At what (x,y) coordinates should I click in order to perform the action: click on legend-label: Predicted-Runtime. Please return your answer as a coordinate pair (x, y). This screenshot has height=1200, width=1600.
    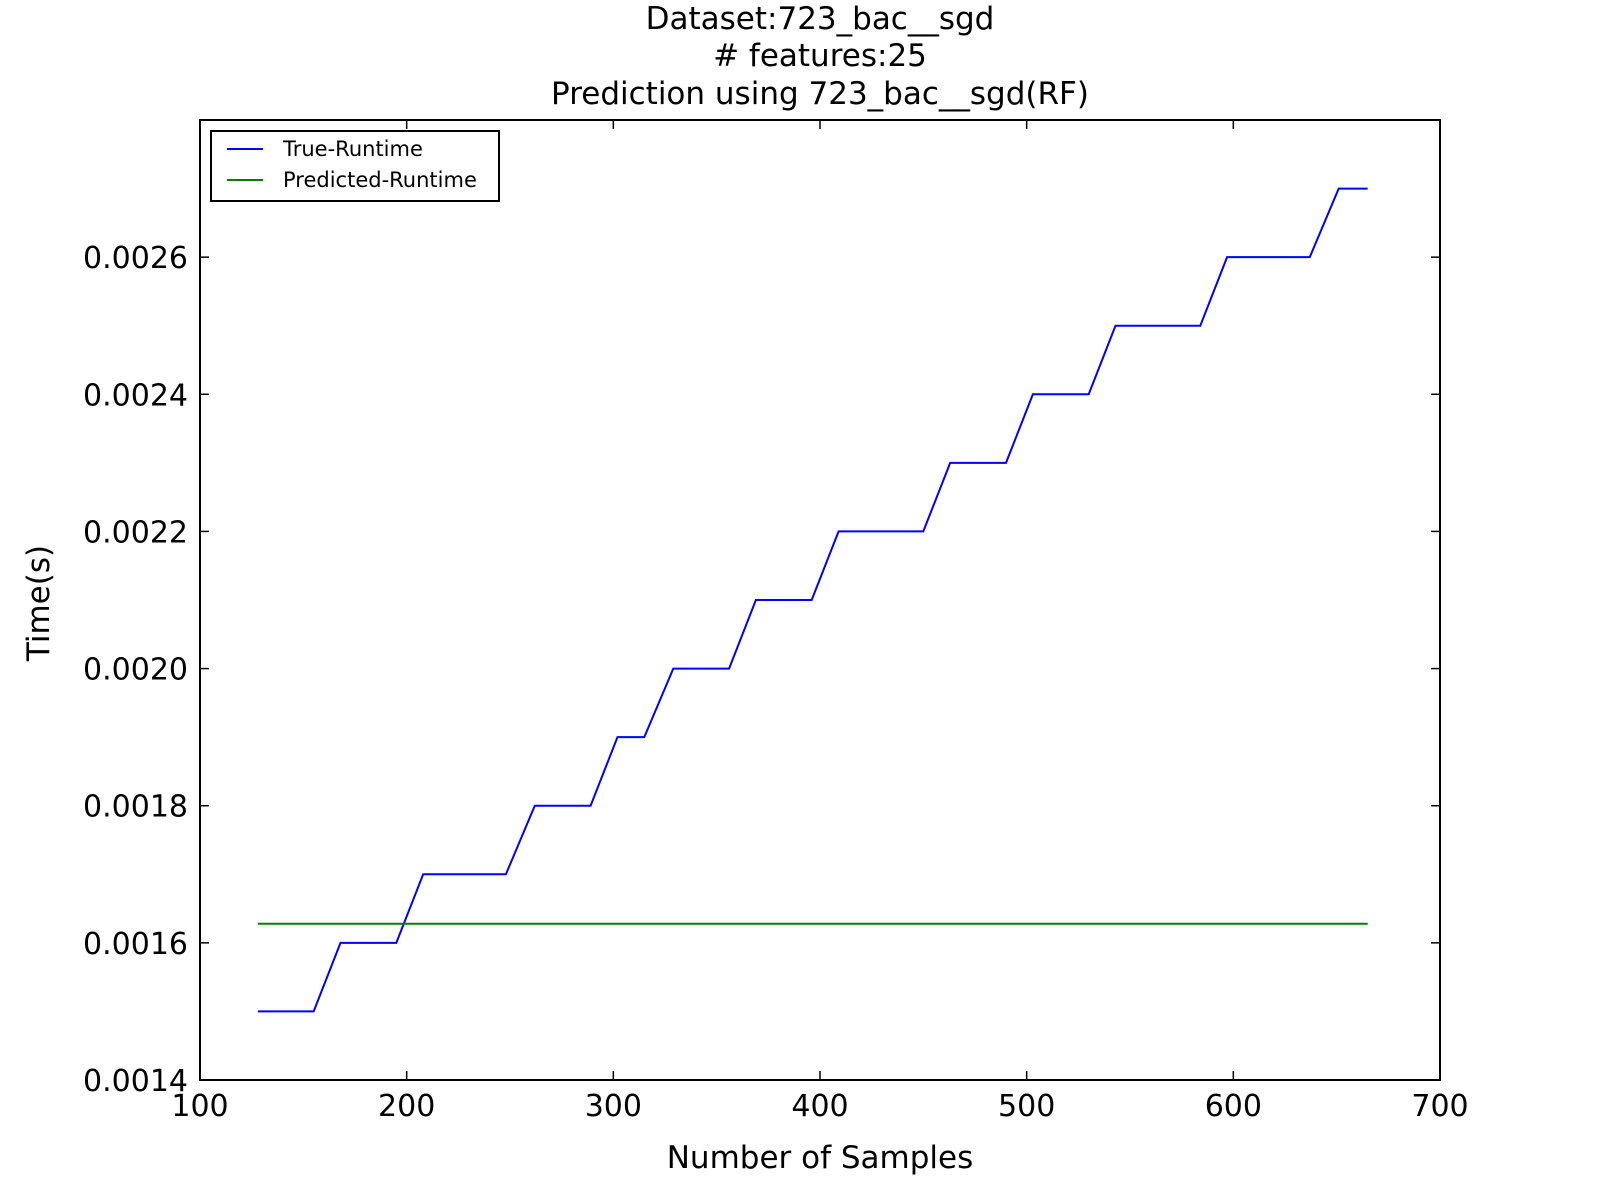
    Looking at the image, I should click on (380, 180).